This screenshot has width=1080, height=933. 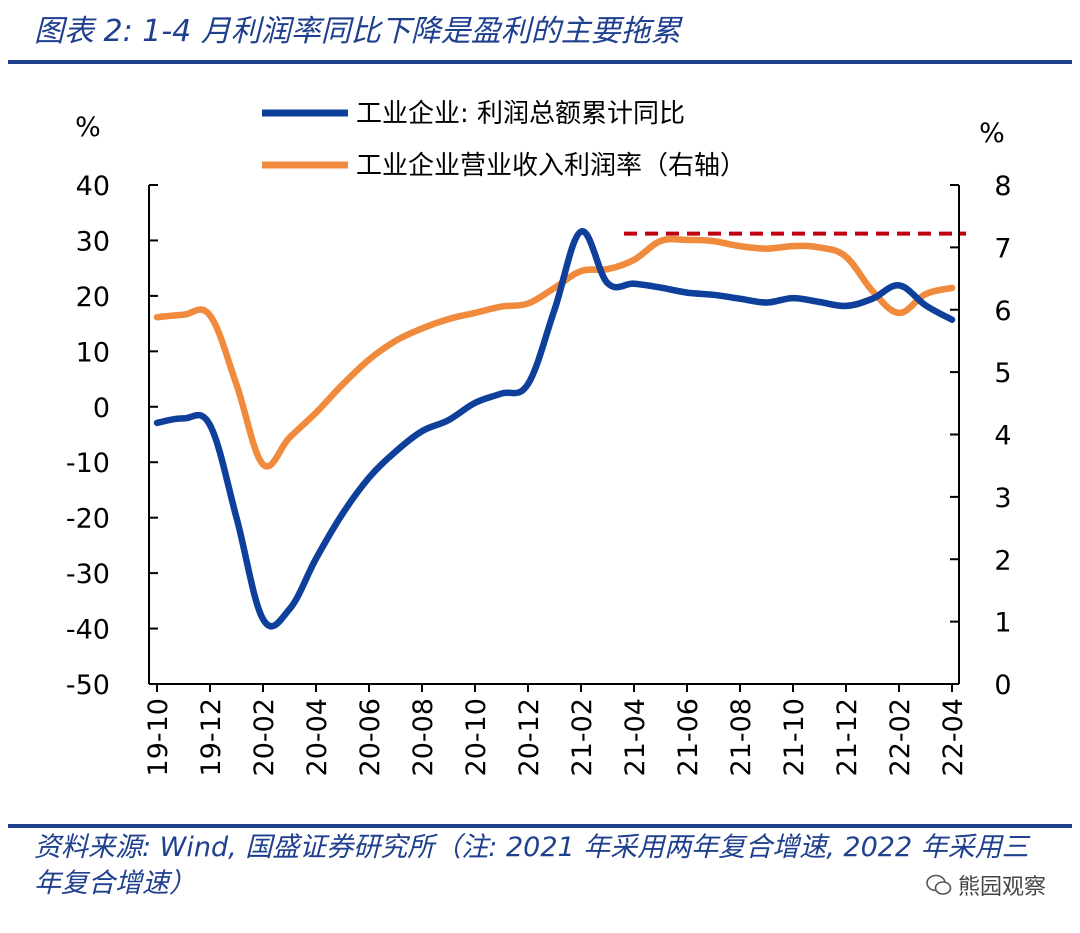 I want to click on right-tick-label: 8, so click(x=1002, y=186).